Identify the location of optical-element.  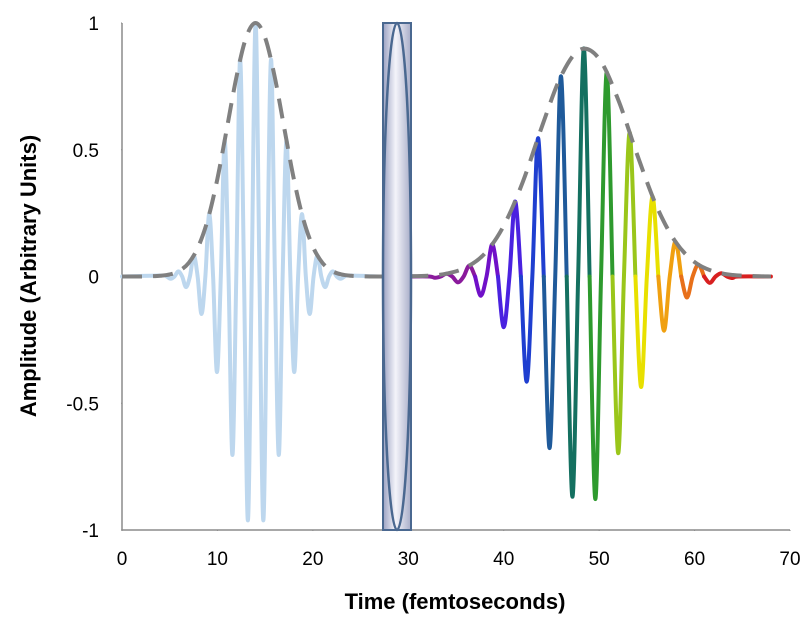
(397, 276).